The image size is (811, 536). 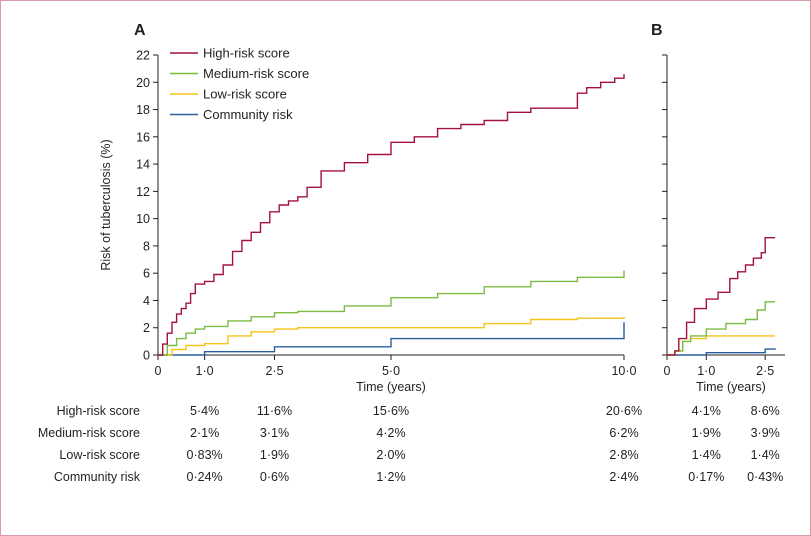 I want to click on risk-table-row-label: Medium-risk score, so click(x=88, y=433).